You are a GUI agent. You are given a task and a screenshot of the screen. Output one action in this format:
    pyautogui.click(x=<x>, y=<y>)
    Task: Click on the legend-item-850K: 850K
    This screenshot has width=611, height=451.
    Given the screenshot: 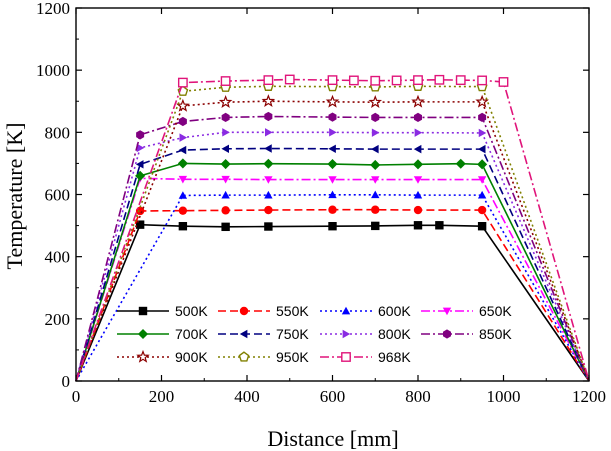 What is the action you would take?
    pyautogui.click(x=466, y=334)
    